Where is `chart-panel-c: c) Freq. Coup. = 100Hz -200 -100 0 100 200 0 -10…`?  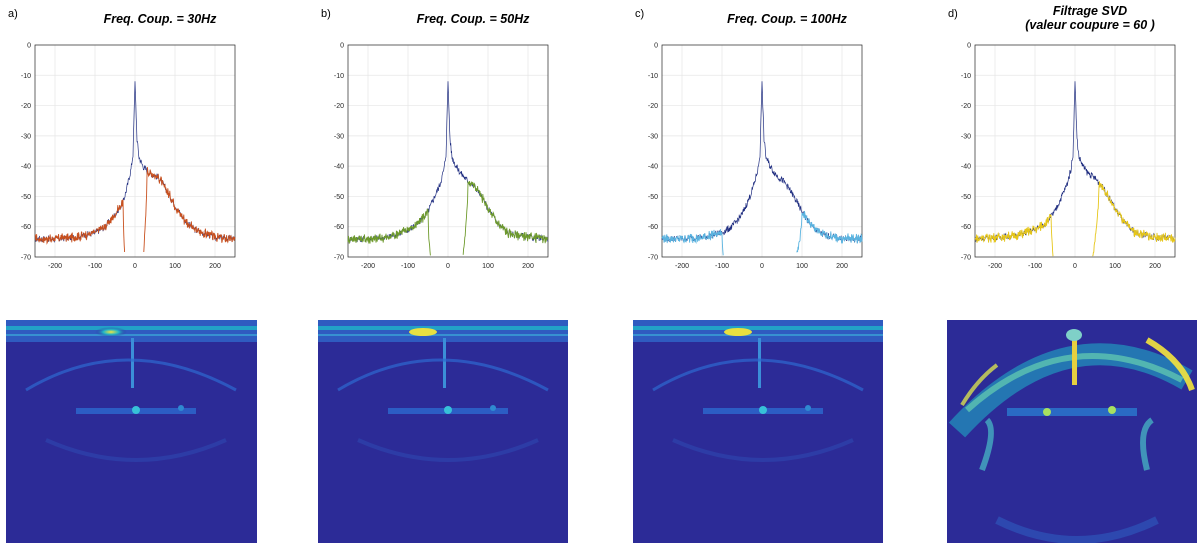
chart-panel-c: c) Freq. Coup. = 100Hz -200 -100 0 100 200 0 -10… is located at coordinates (772, 135).